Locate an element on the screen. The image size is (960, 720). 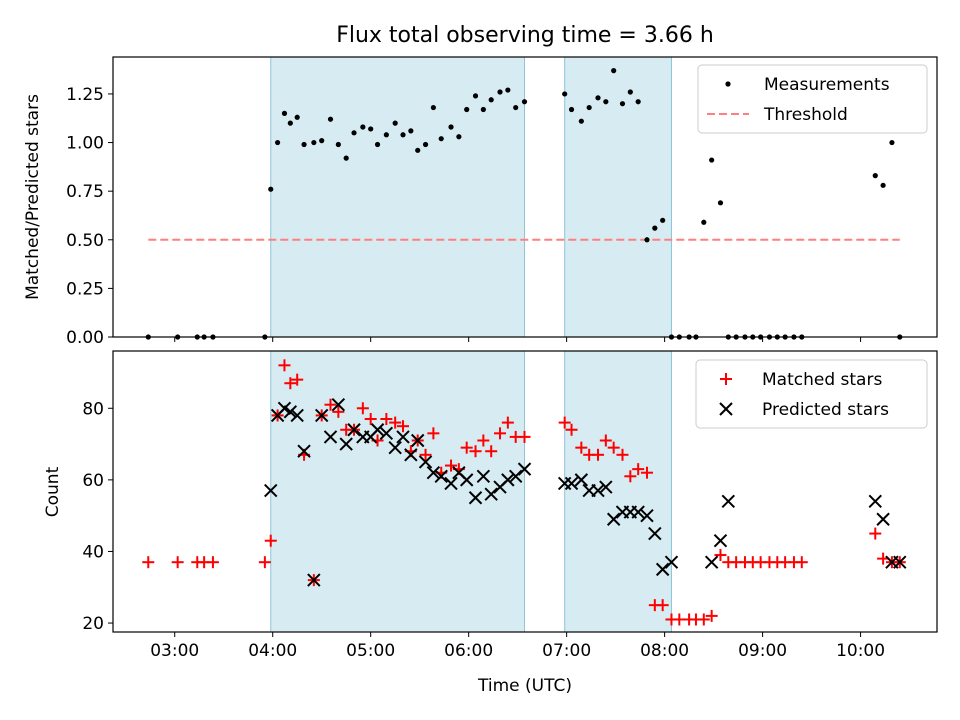
legend-label-measurements: Measurements is located at coordinates (827, 85).